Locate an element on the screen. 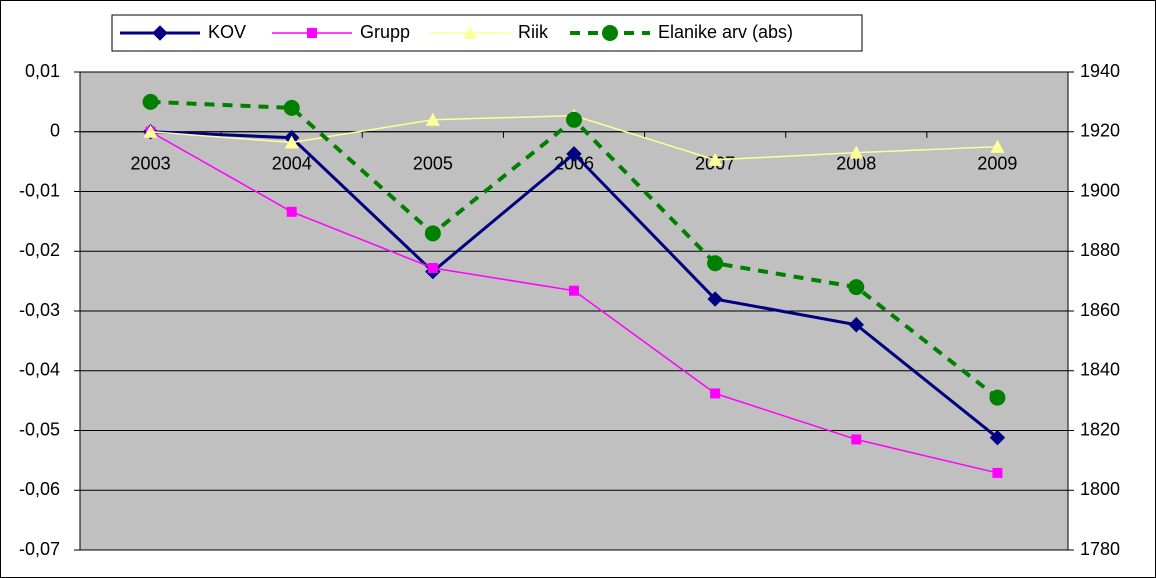 The height and width of the screenshot is (578, 1156). y-tick-label: -0,07 is located at coordinates (39, 549).